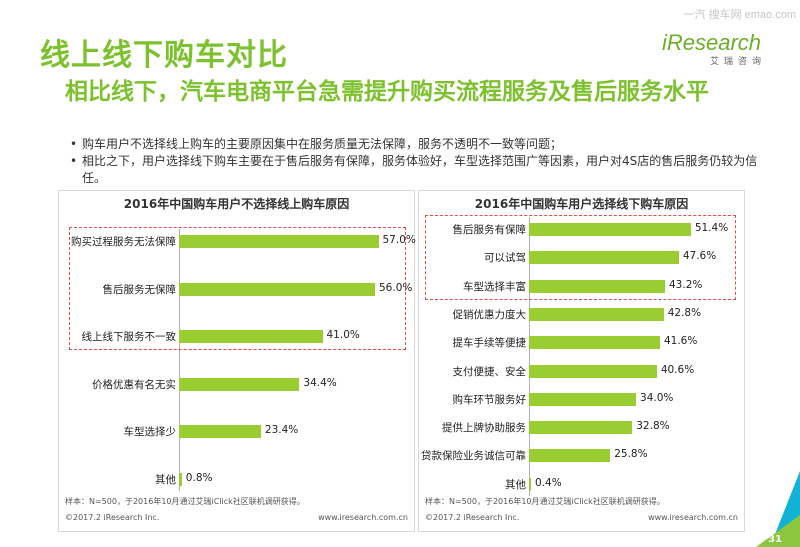 Image resolution: width=800 pixels, height=547 pixels. What do you see at coordinates (236, 479) in the screenshot?
I see `chart-row: 其他 0.8%` at bounding box center [236, 479].